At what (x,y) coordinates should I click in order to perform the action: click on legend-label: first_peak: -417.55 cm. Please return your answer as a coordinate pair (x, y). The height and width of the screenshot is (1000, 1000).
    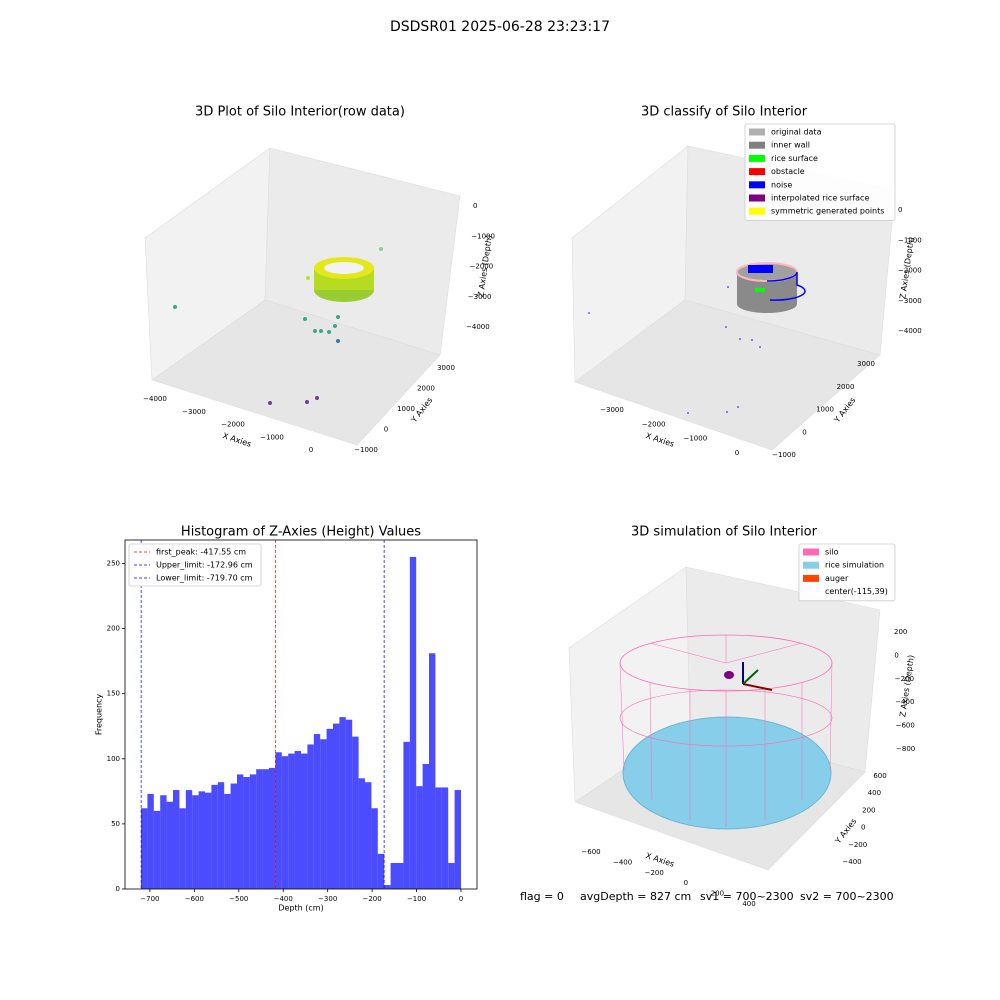
    Looking at the image, I should click on (201, 552).